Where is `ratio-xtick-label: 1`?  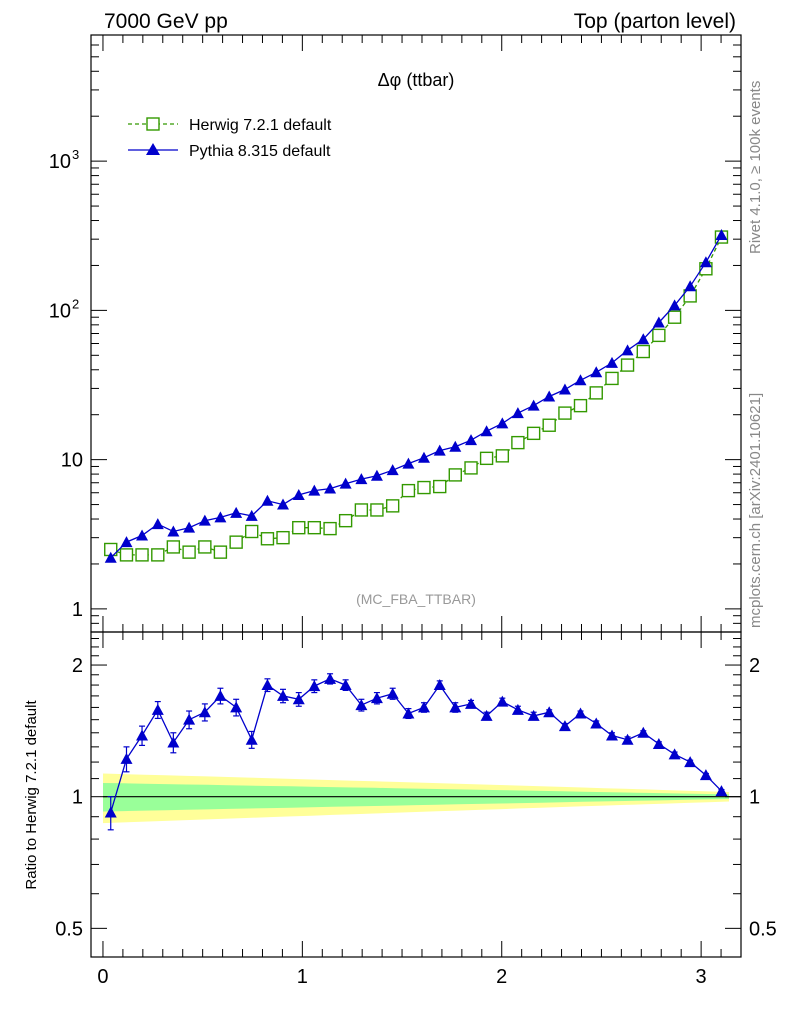 ratio-xtick-label: 1 is located at coordinates (302, 977).